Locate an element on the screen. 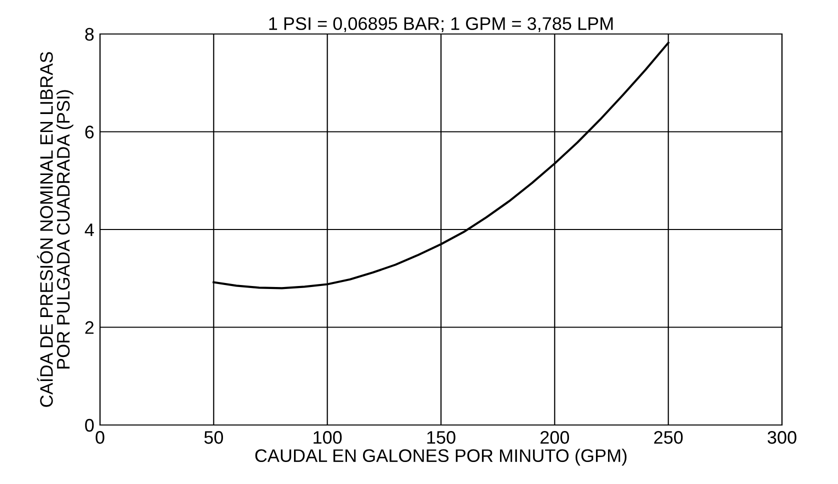 Image resolution: width=838 pixels, height=484 pixels. x-tick-label: 200 is located at coordinates (555, 437).